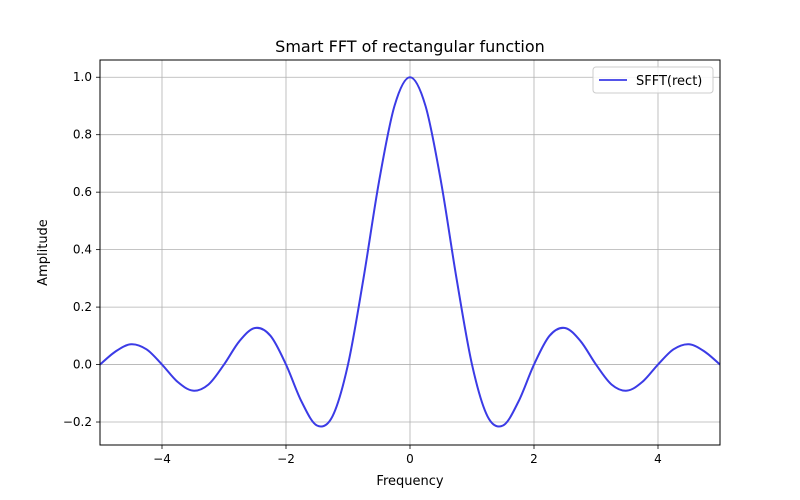  Describe the element at coordinates (410, 46) in the screenshot. I see `chart-title: Smart FFT of rectangular function` at that location.